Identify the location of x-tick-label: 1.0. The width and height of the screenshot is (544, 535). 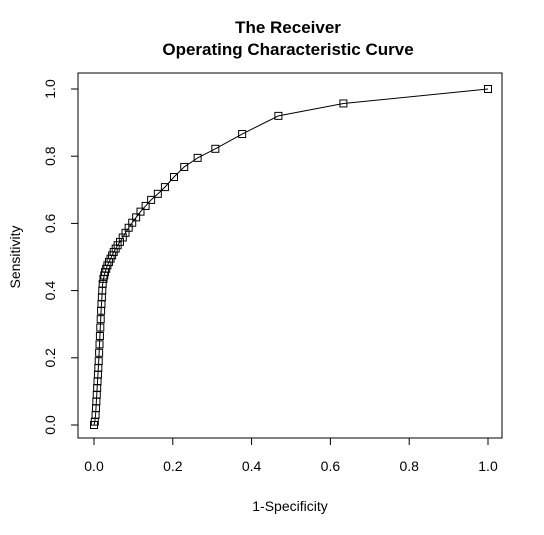
(488, 466).